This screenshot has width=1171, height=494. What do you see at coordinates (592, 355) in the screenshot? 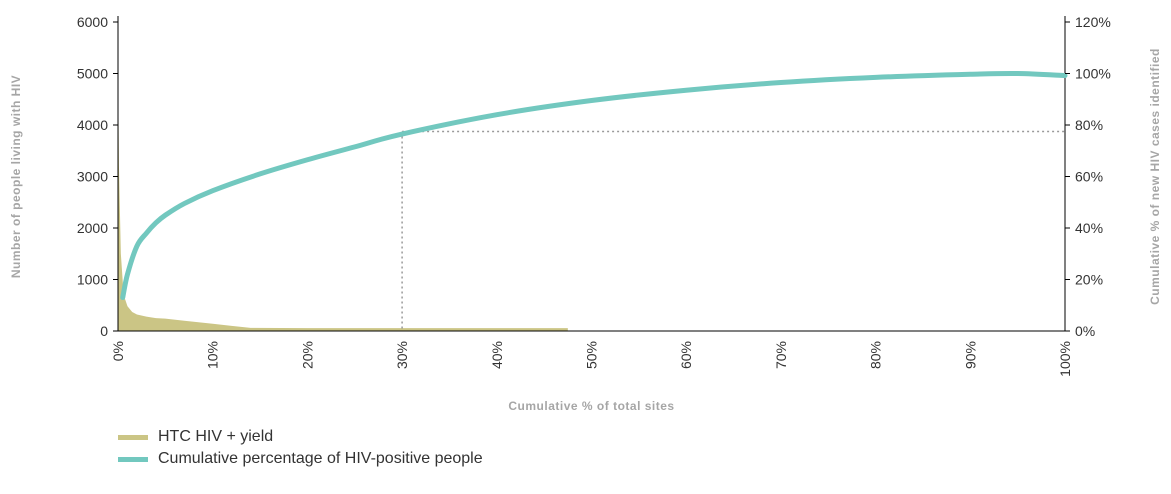
I see `x-tick-label: 50%` at bounding box center [592, 355].